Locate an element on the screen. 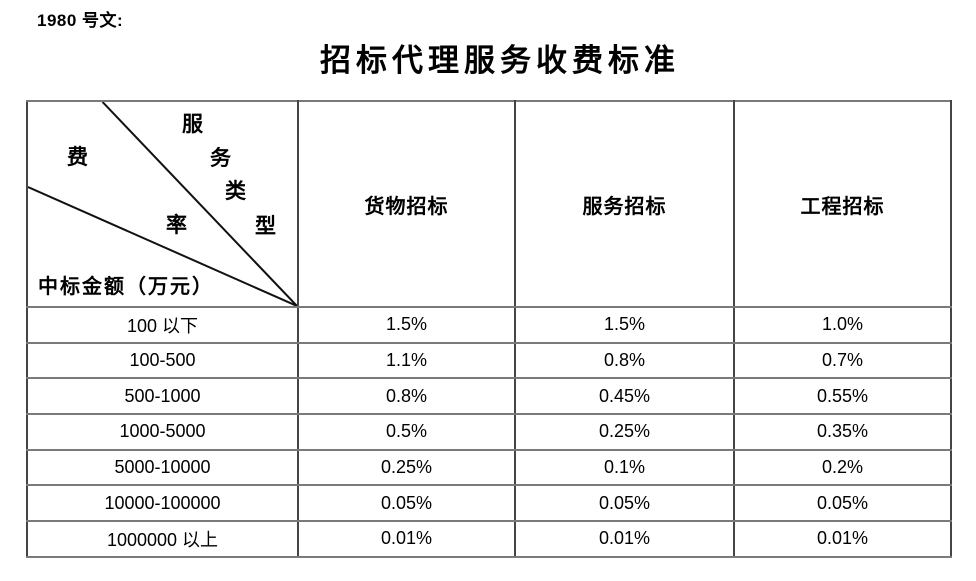  diagonal-line-lower is located at coordinates (162, 245).